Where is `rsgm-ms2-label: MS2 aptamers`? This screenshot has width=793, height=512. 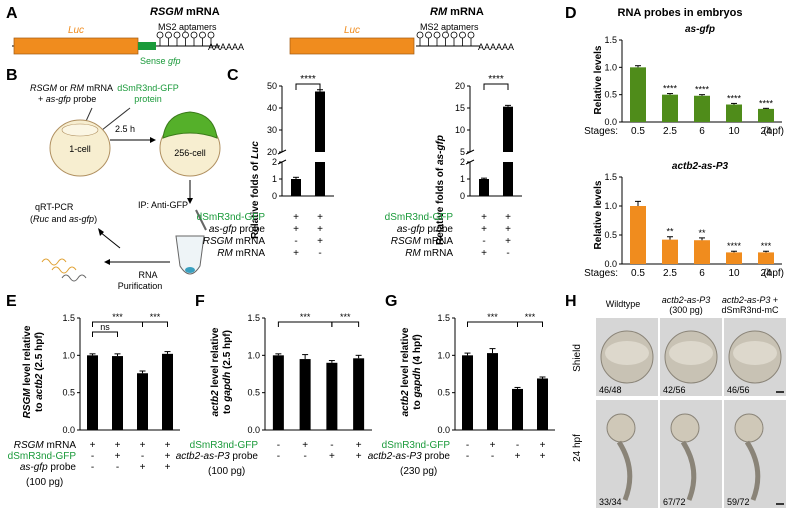 rsgm-ms2-label: MS2 aptamers is located at coordinates (187, 27).